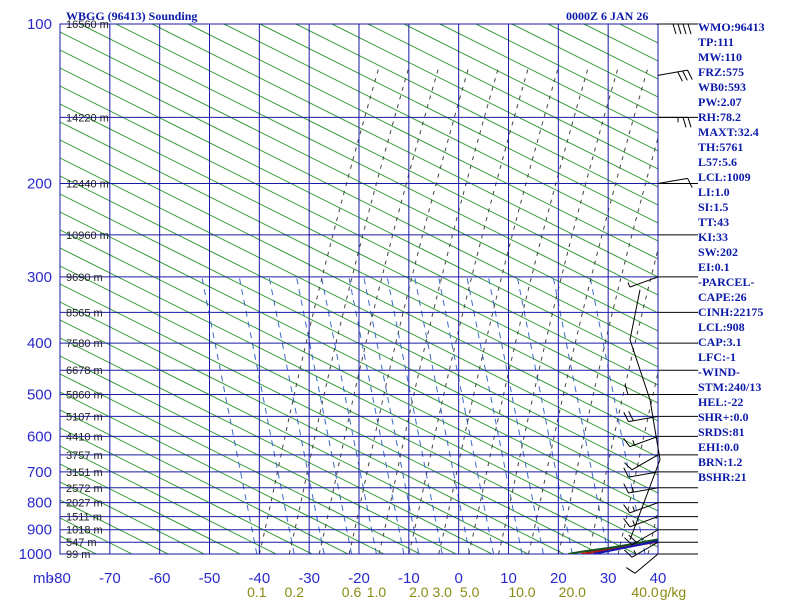  What do you see at coordinates (720, 462) in the screenshot?
I see `index-item: BRN:1.2` at bounding box center [720, 462].